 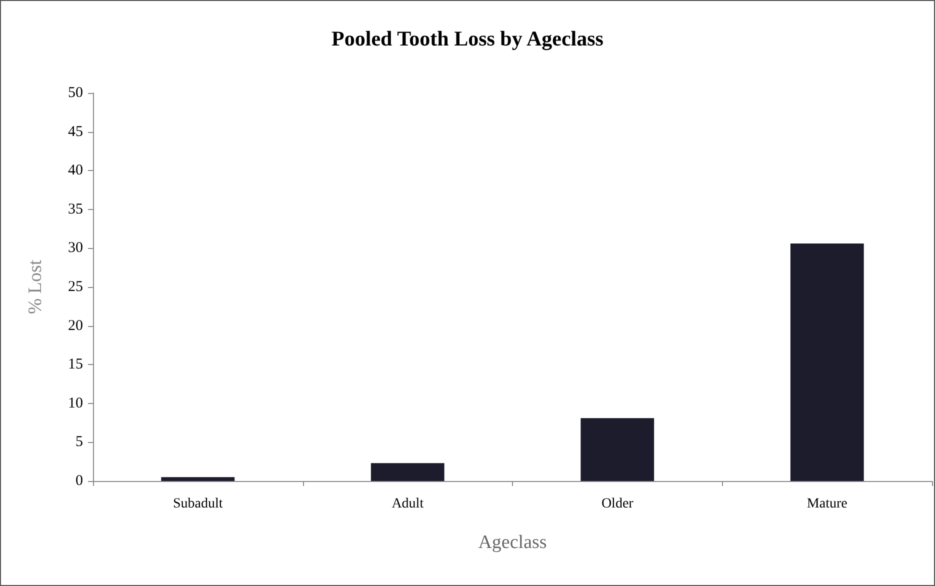 I want to click on x-tick-label: Older, so click(x=617, y=504).